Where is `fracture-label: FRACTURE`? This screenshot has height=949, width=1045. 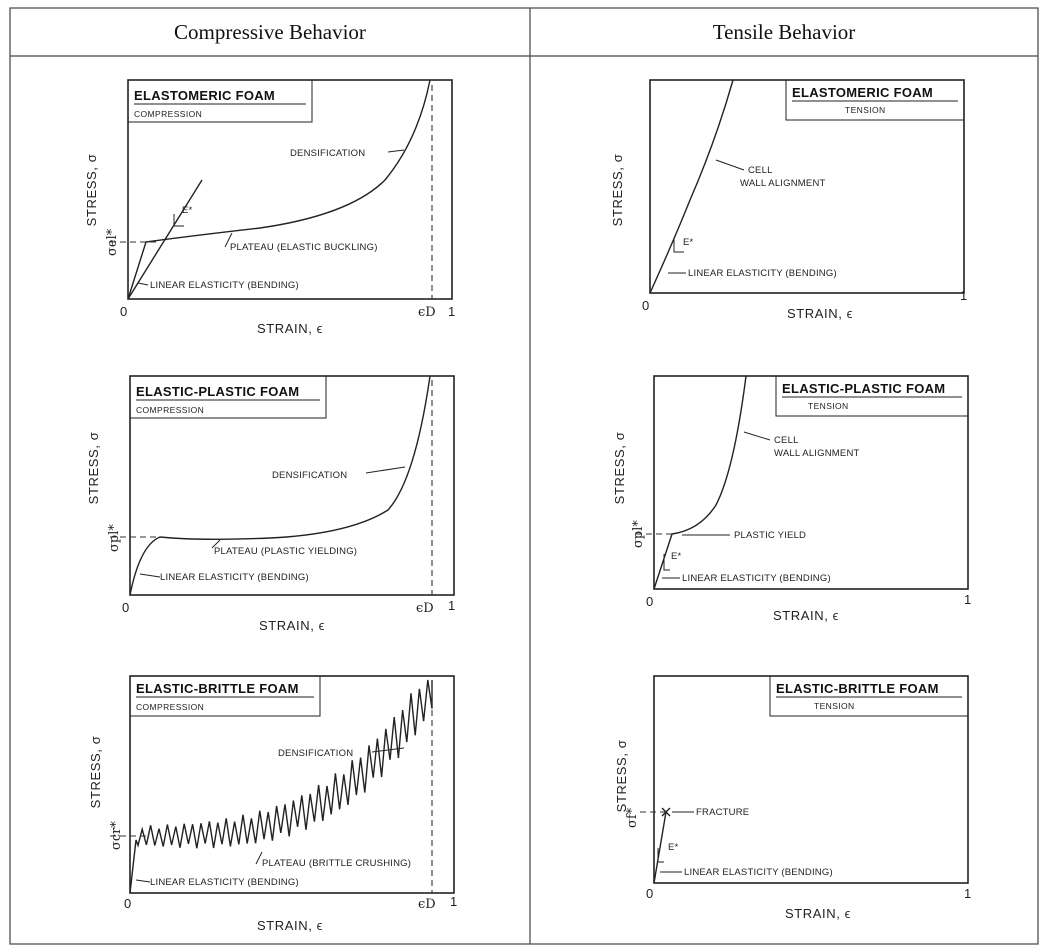
fracture-label: FRACTURE is located at coordinates (722, 812).